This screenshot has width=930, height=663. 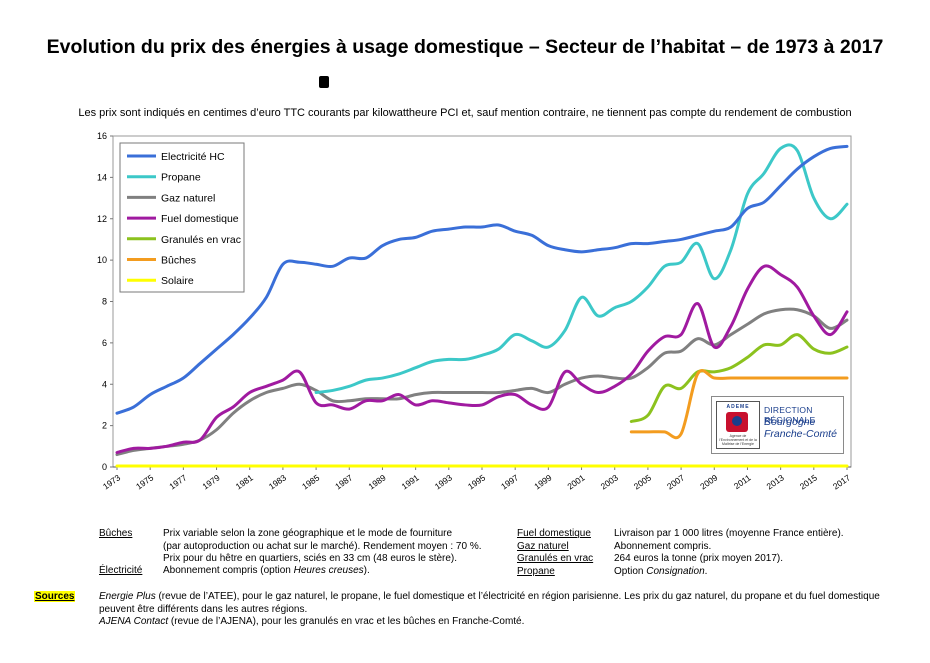 What do you see at coordinates (104, 302) in the screenshot?
I see `y-tick-label: 8` at bounding box center [104, 302].